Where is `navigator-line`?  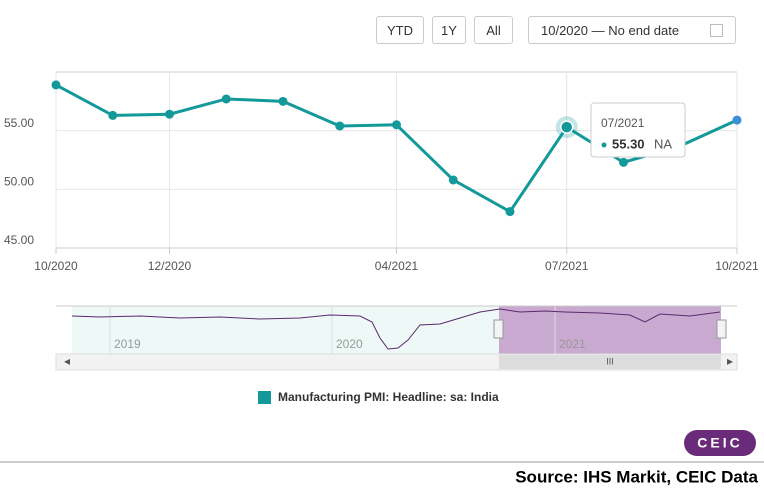
navigator-line is located at coordinates (396, 329).